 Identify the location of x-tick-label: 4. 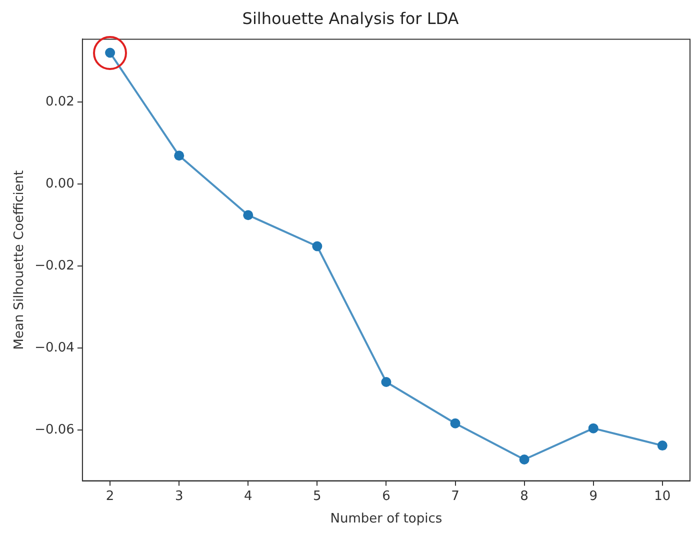
(248, 496).